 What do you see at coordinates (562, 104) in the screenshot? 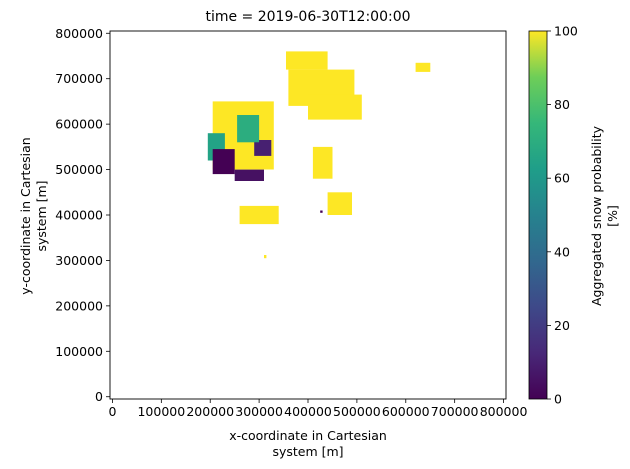
I see `colorbar-tick-label: 80` at bounding box center [562, 104].